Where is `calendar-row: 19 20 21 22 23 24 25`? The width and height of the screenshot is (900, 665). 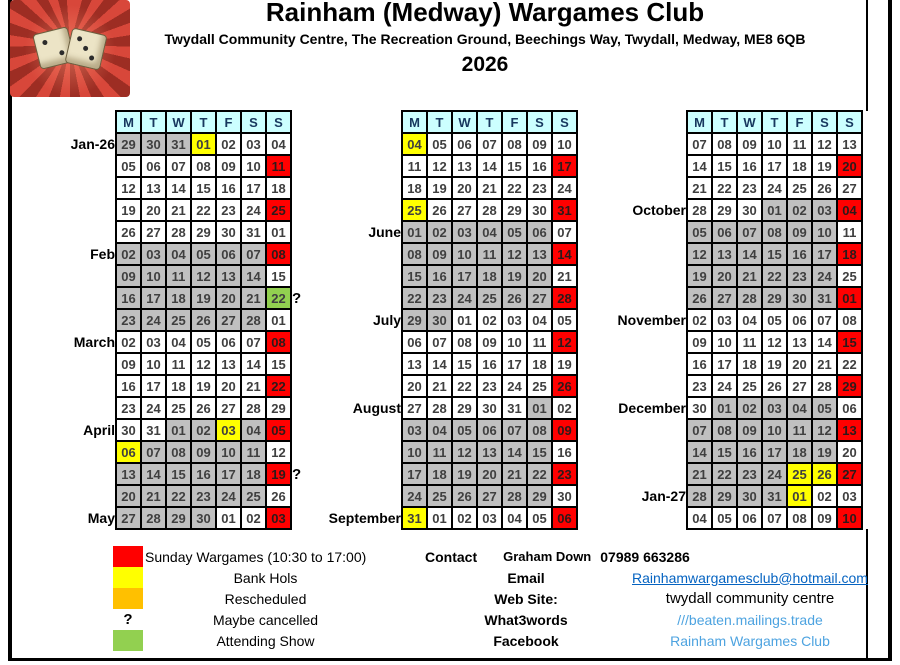 calendar-row: 19 20 21 22 23 24 25 is located at coordinates (179, 210).